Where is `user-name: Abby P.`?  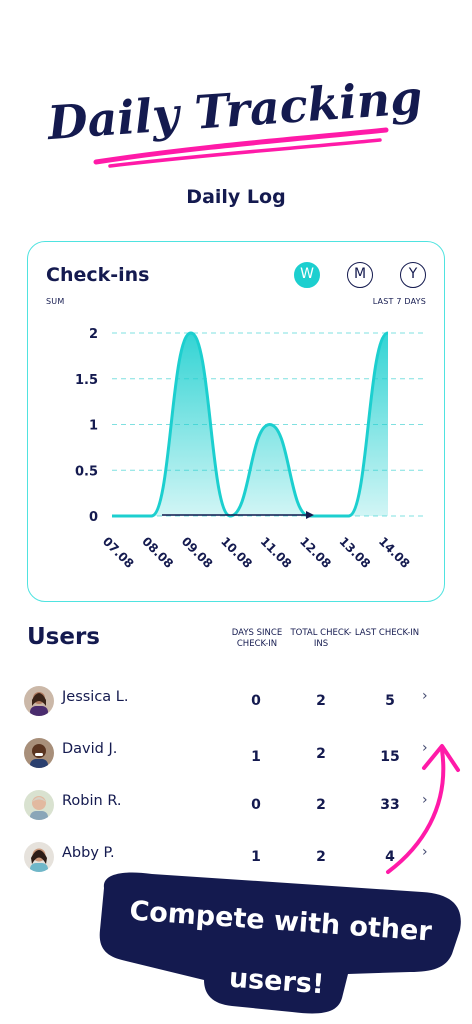 user-name: Abby P. is located at coordinates (88, 853).